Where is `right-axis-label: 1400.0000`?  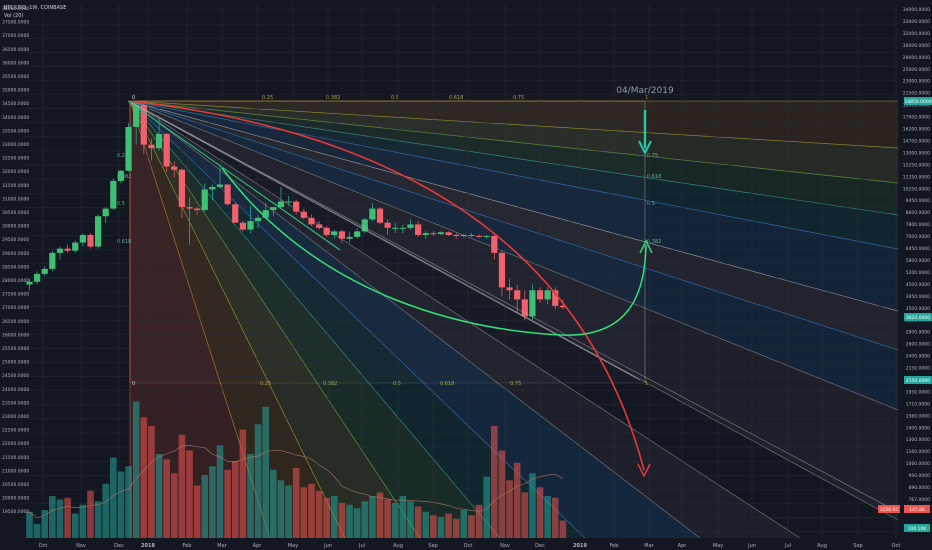
right-axis-label: 1400.0000 is located at coordinates (918, 428).